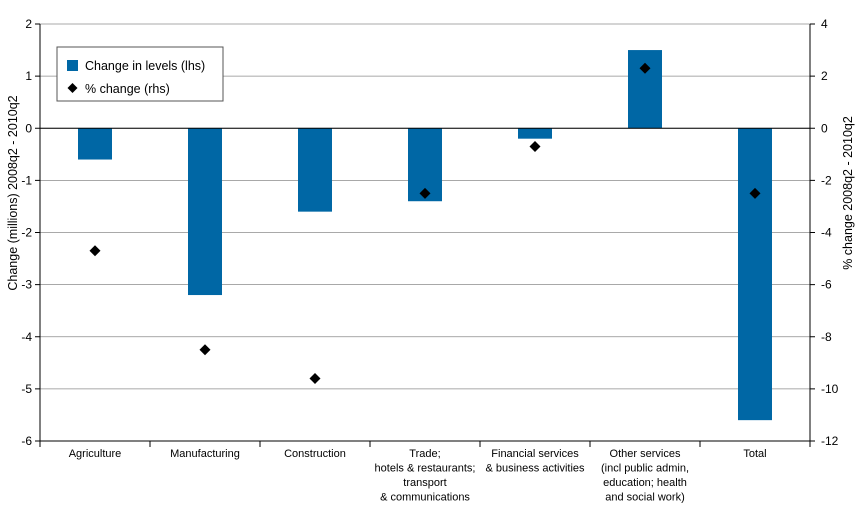 This screenshot has width=865, height=513. Describe the element at coordinates (824, 76) in the screenshot. I see `right-tick-label: 2` at that location.